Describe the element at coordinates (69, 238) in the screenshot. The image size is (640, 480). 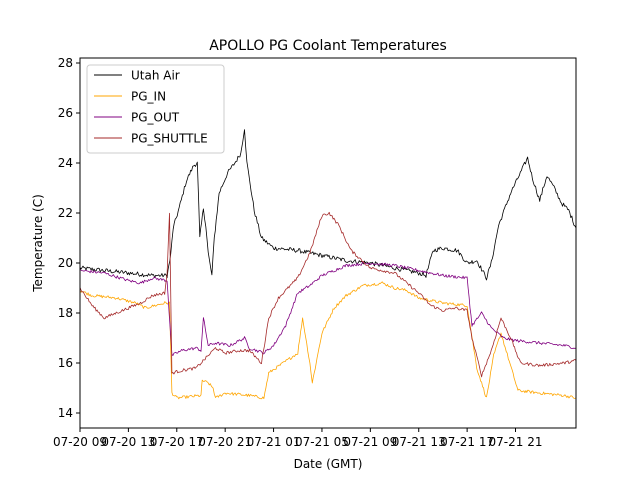
I see `y-axis: 14 16 18 20 22 24 26 28` at that location.